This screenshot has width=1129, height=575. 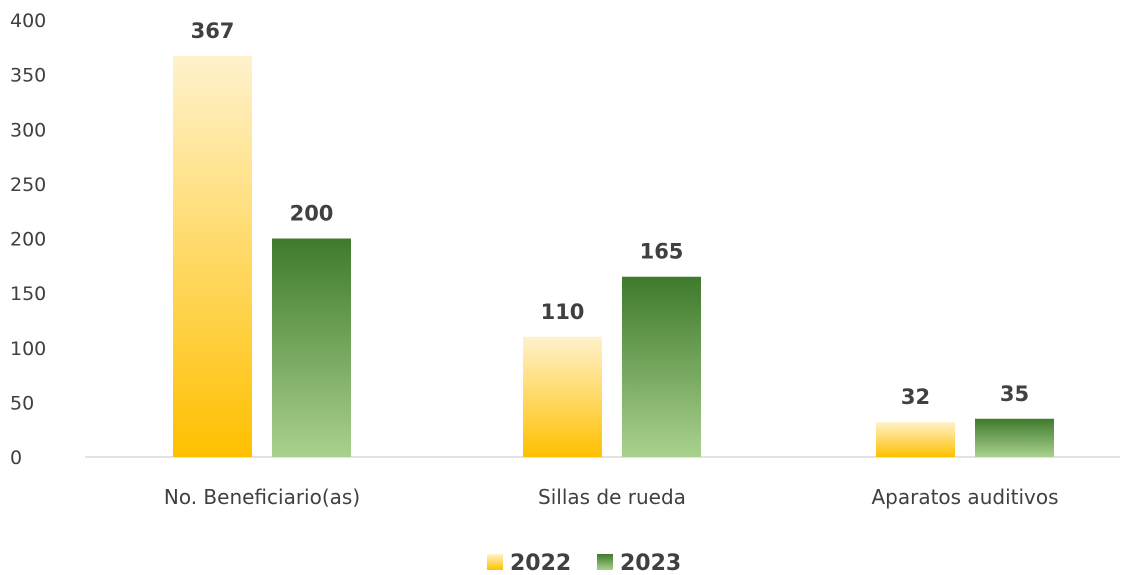 What do you see at coordinates (213, 31) in the screenshot?
I see `data-label: 367` at bounding box center [213, 31].